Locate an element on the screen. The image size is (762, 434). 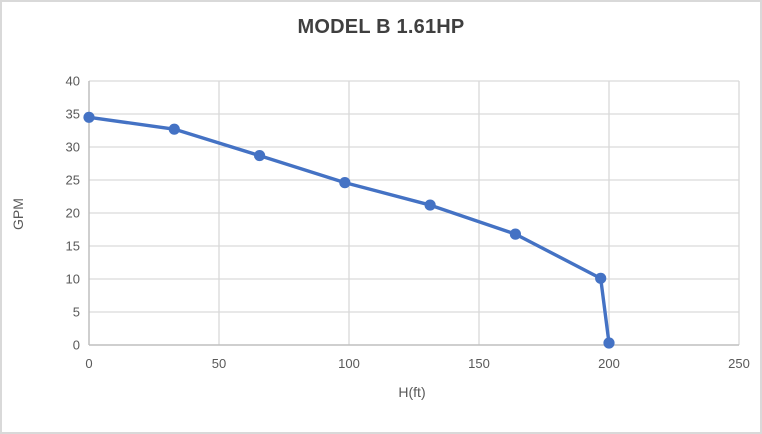
y-tick-label: 35 is located at coordinates (73, 114).